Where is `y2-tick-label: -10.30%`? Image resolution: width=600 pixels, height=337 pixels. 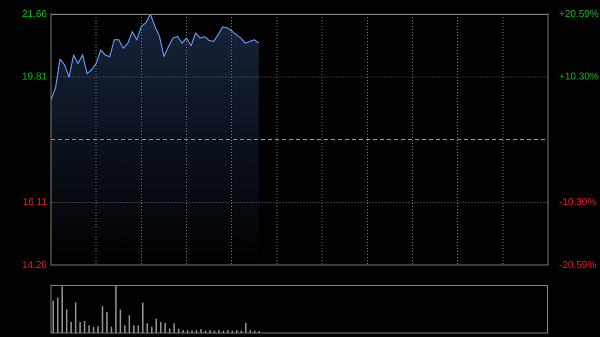 y2-tick-label: -10.30% is located at coordinates (577, 202).